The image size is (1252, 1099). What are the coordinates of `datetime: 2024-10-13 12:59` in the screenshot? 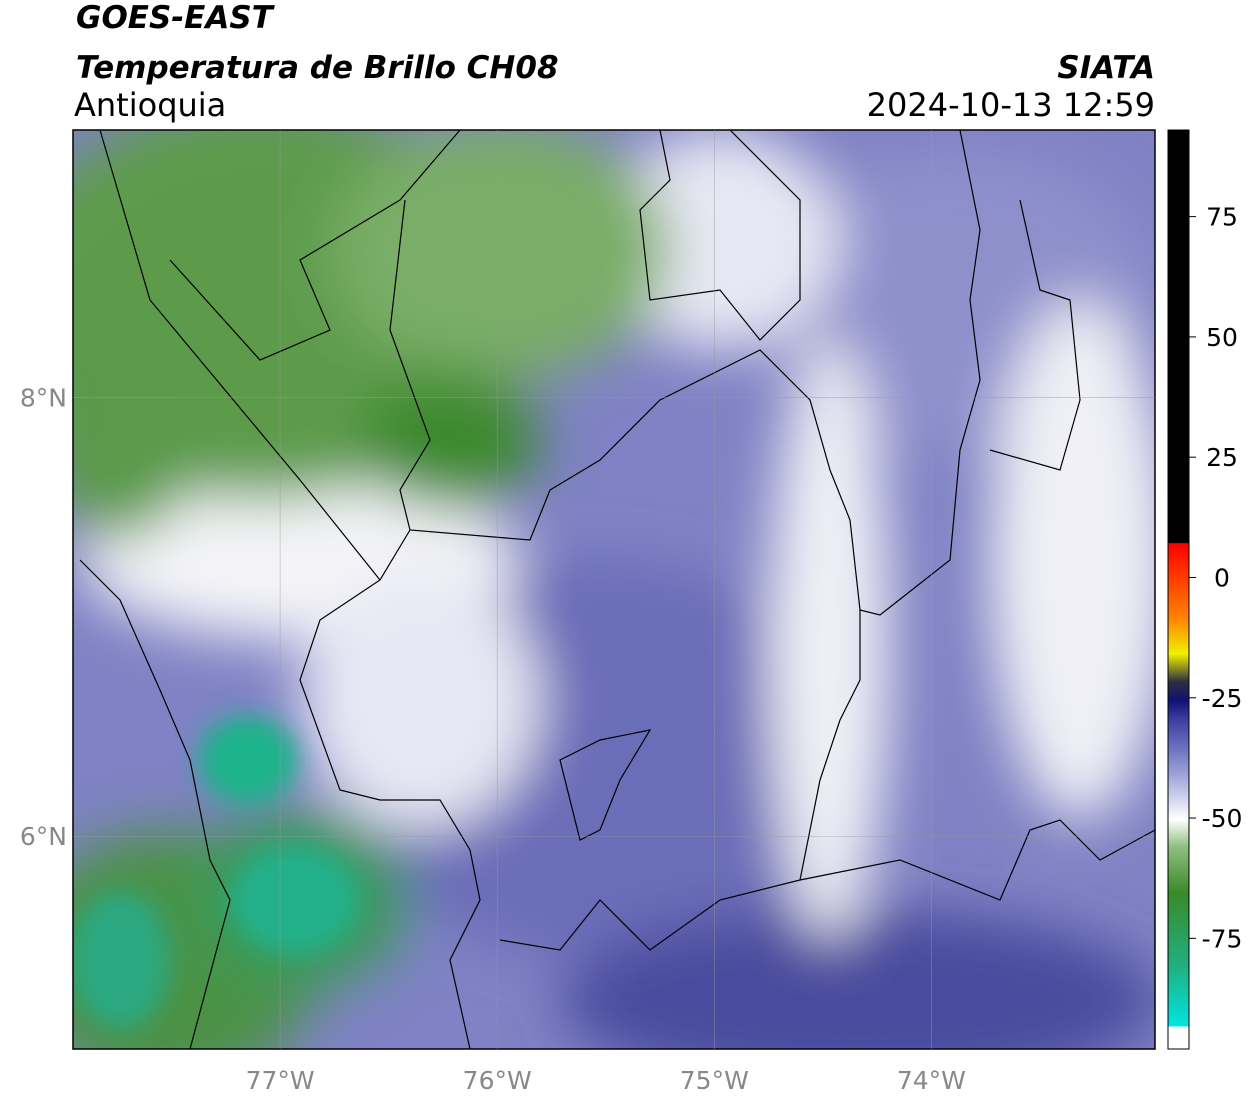 It's located at (1011, 105).